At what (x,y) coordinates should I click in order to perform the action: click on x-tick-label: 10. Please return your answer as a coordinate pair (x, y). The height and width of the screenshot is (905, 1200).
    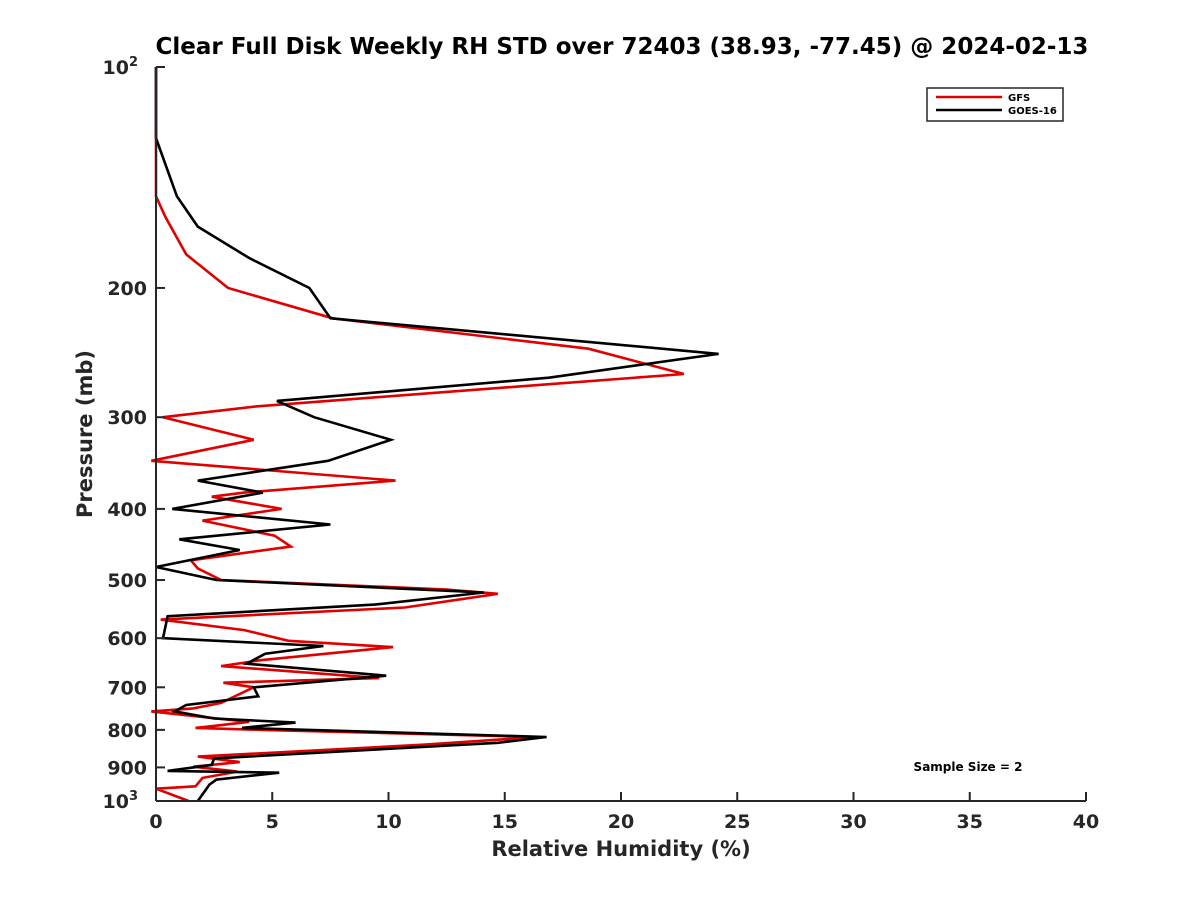
    Looking at the image, I should click on (388, 822).